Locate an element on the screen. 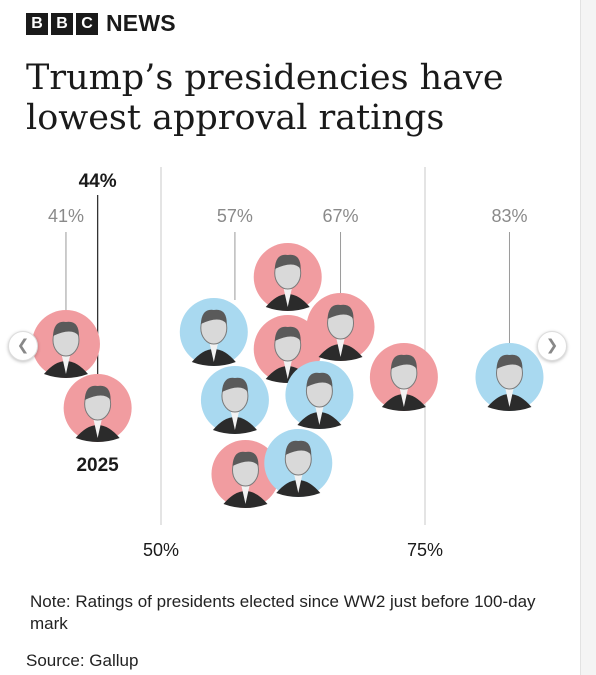  portrait-collar-george-w-bush is located at coordinates (287, 298).